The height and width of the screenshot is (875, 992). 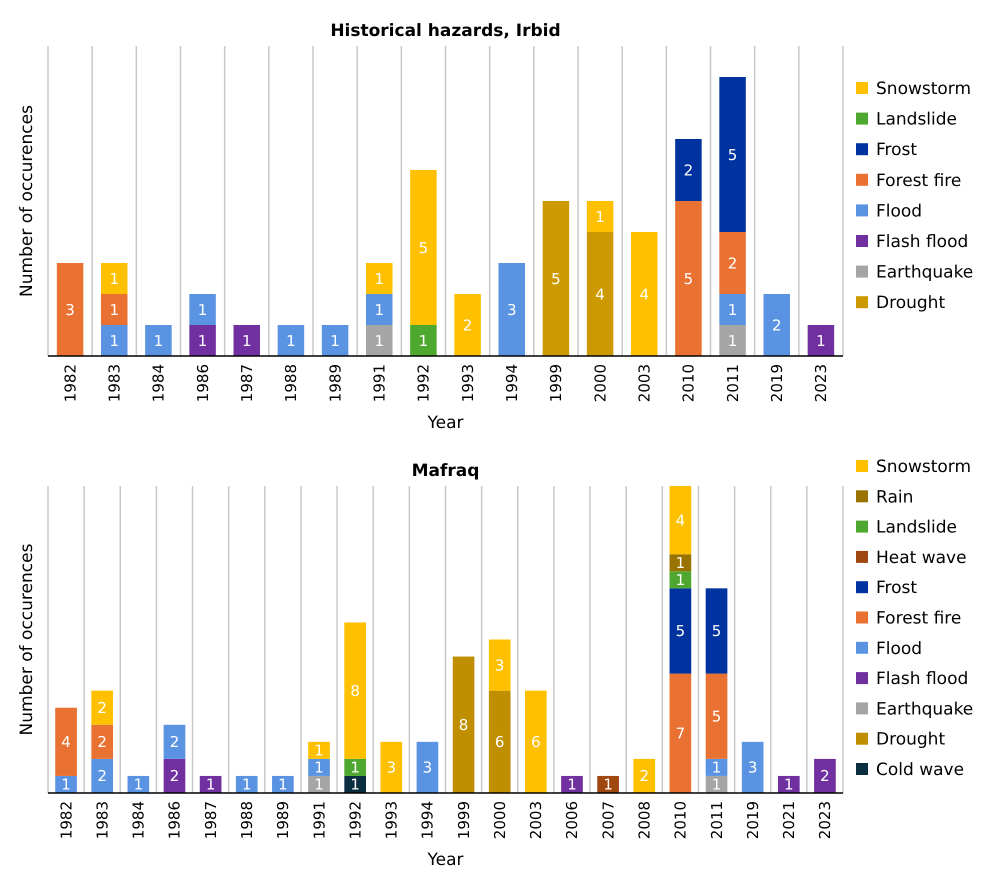 What do you see at coordinates (427, 820) in the screenshot?
I see `x-tick-label: 1994` at bounding box center [427, 820].